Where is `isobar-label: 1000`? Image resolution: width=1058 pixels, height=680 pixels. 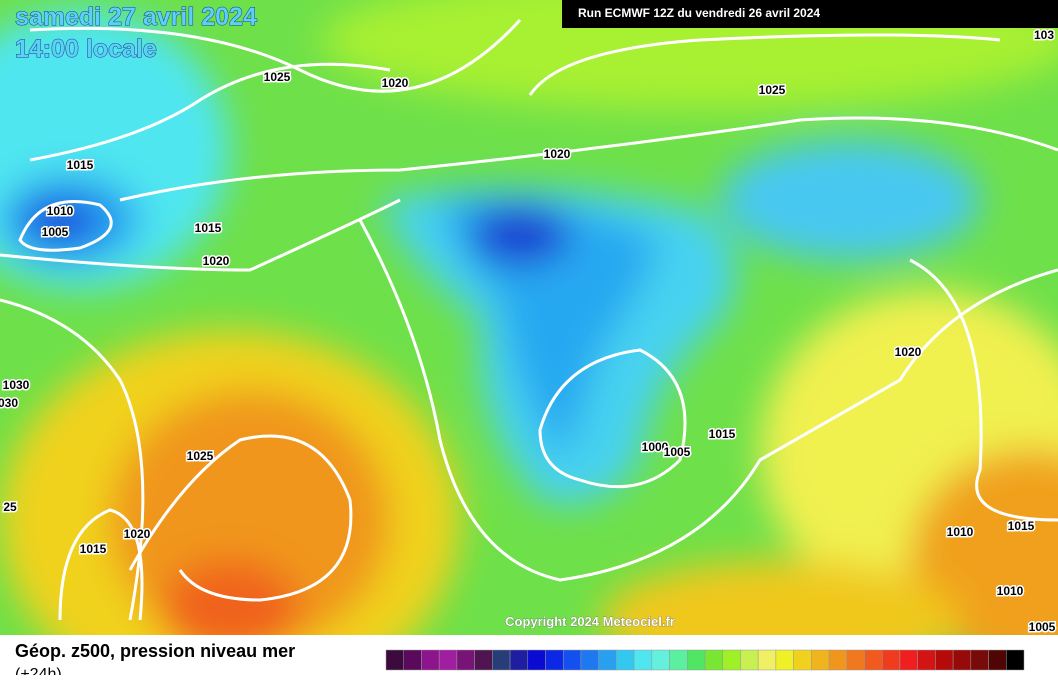
isobar-label: 1000 is located at coordinates (655, 447).